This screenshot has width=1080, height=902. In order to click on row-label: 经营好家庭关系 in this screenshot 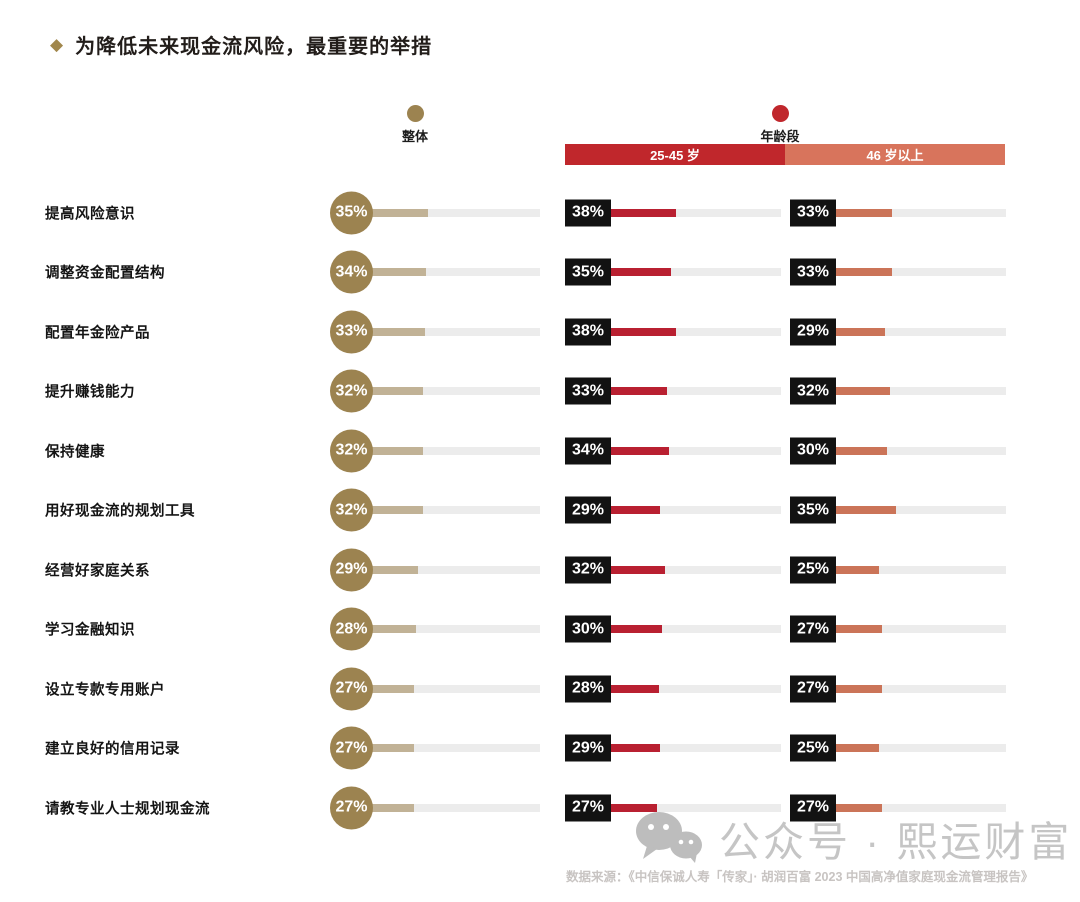, I will do `click(97, 571)`.